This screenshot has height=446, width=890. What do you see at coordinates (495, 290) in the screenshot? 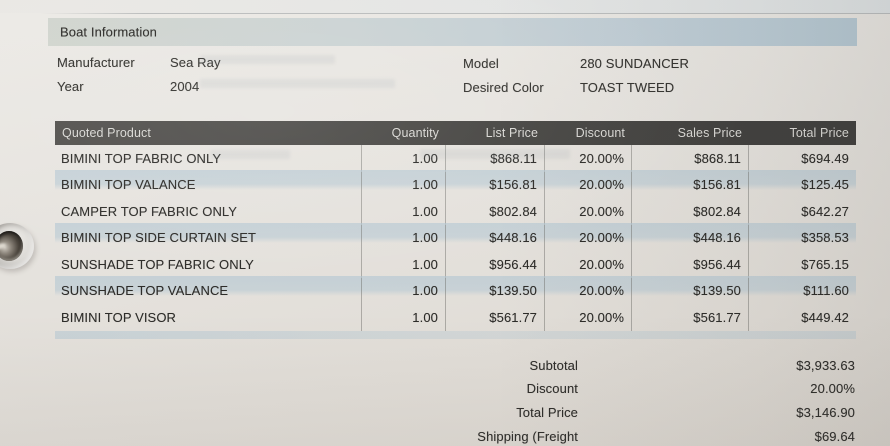
I see `cell-list-price: $139.50` at bounding box center [495, 290].